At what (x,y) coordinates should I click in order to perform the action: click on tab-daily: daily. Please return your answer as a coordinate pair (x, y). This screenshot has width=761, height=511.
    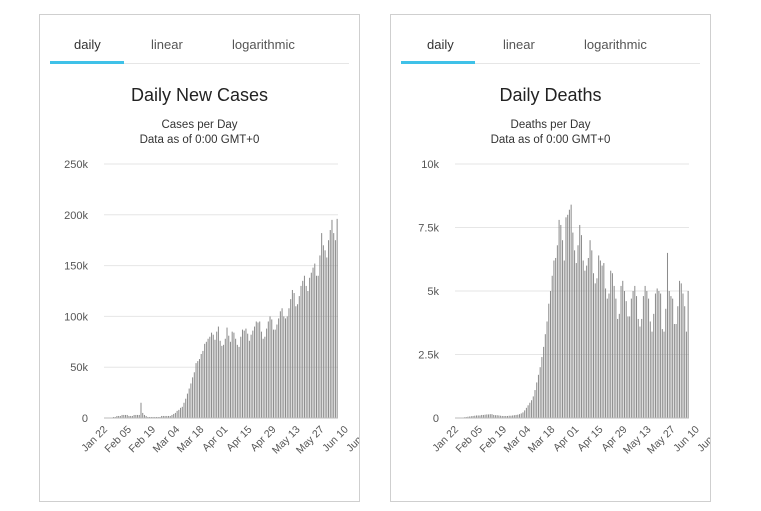
    Looking at the image, I should click on (87, 44).